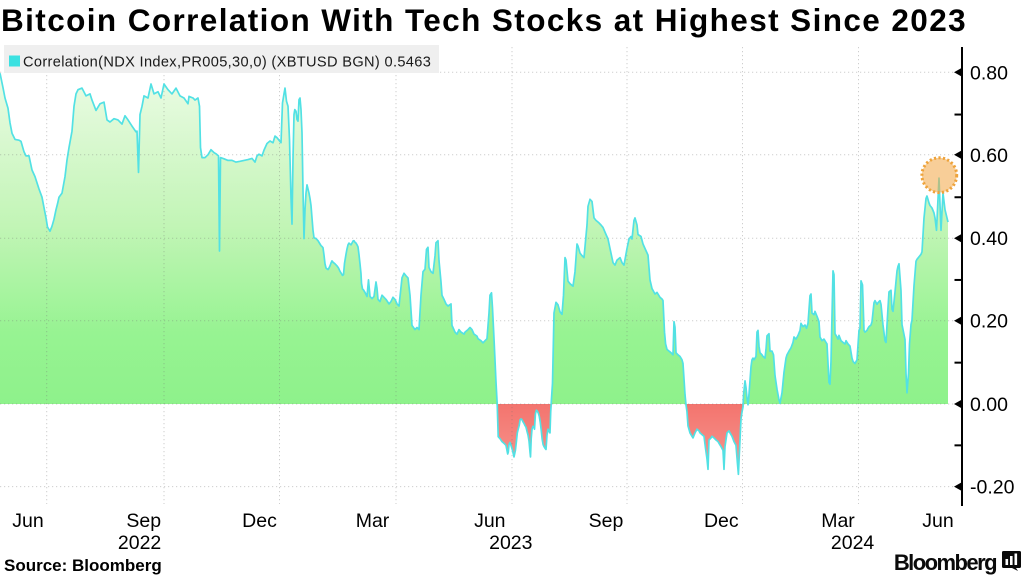 The image size is (1024, 576). What do you see at coordinates (139, 543) in the screenshot?
I see `svg-text: 2022` at bounding box center [139, 543].